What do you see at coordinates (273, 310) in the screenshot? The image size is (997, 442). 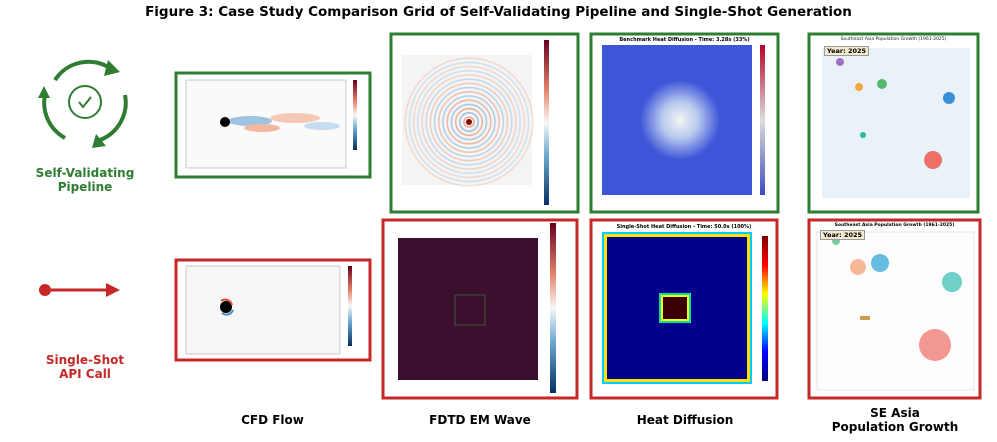 I see `cfd-bottom-panel` at bounding box center [273, 310].